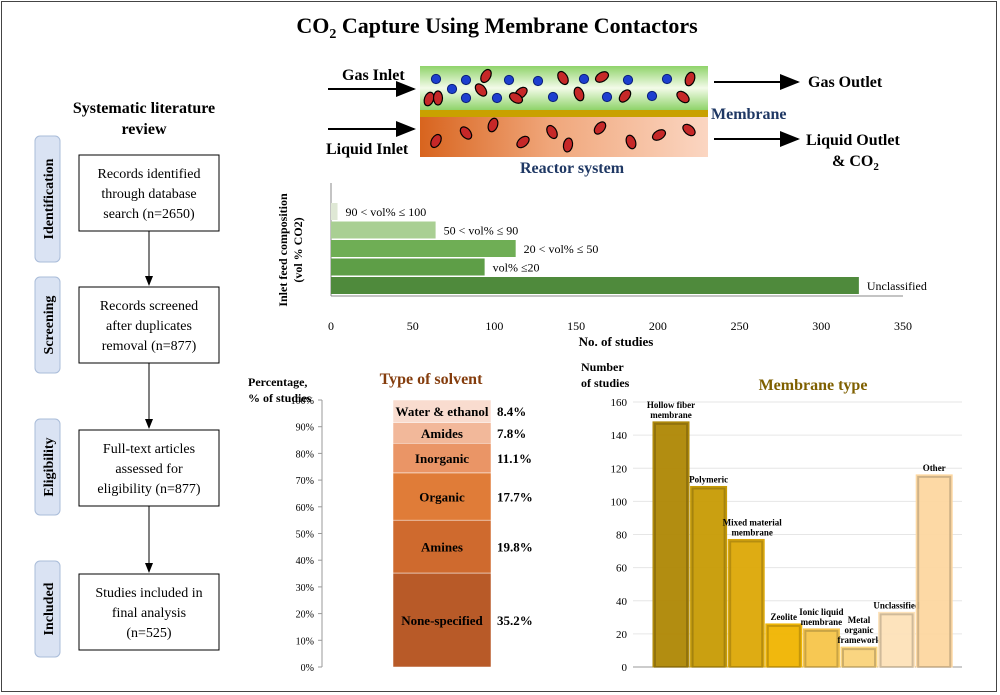 This screenshot has width=1000, height=695. I want to click on reactor-system-label: Reactor system, so click(572, 168).